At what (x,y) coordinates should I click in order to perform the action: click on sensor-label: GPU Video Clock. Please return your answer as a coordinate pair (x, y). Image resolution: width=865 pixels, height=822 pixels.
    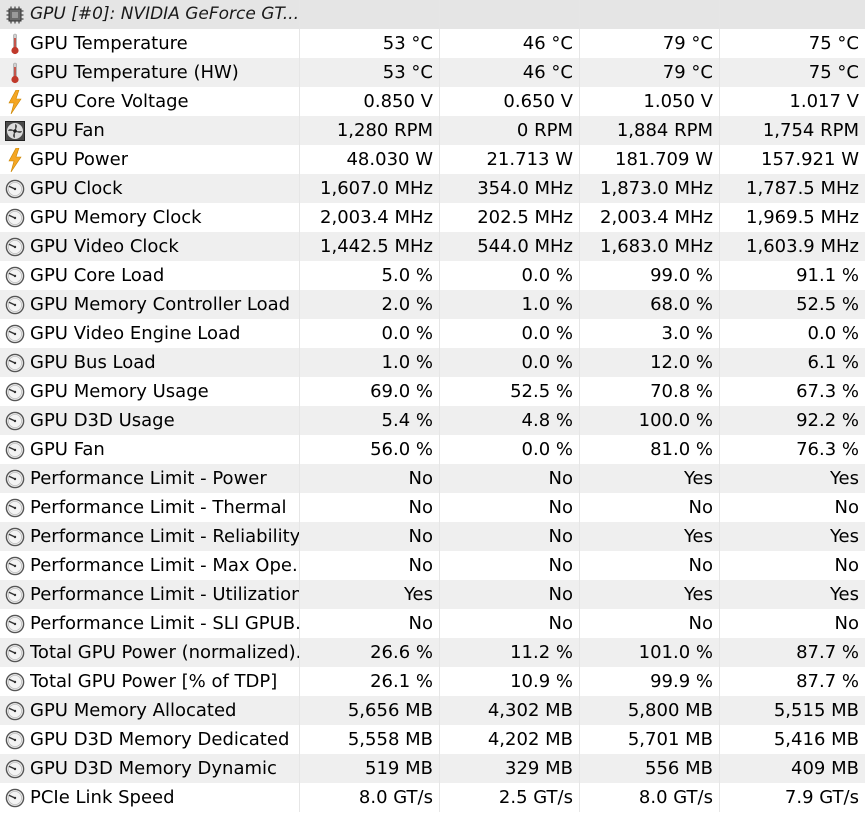
    Looking at the image, I should click on (104, 246).